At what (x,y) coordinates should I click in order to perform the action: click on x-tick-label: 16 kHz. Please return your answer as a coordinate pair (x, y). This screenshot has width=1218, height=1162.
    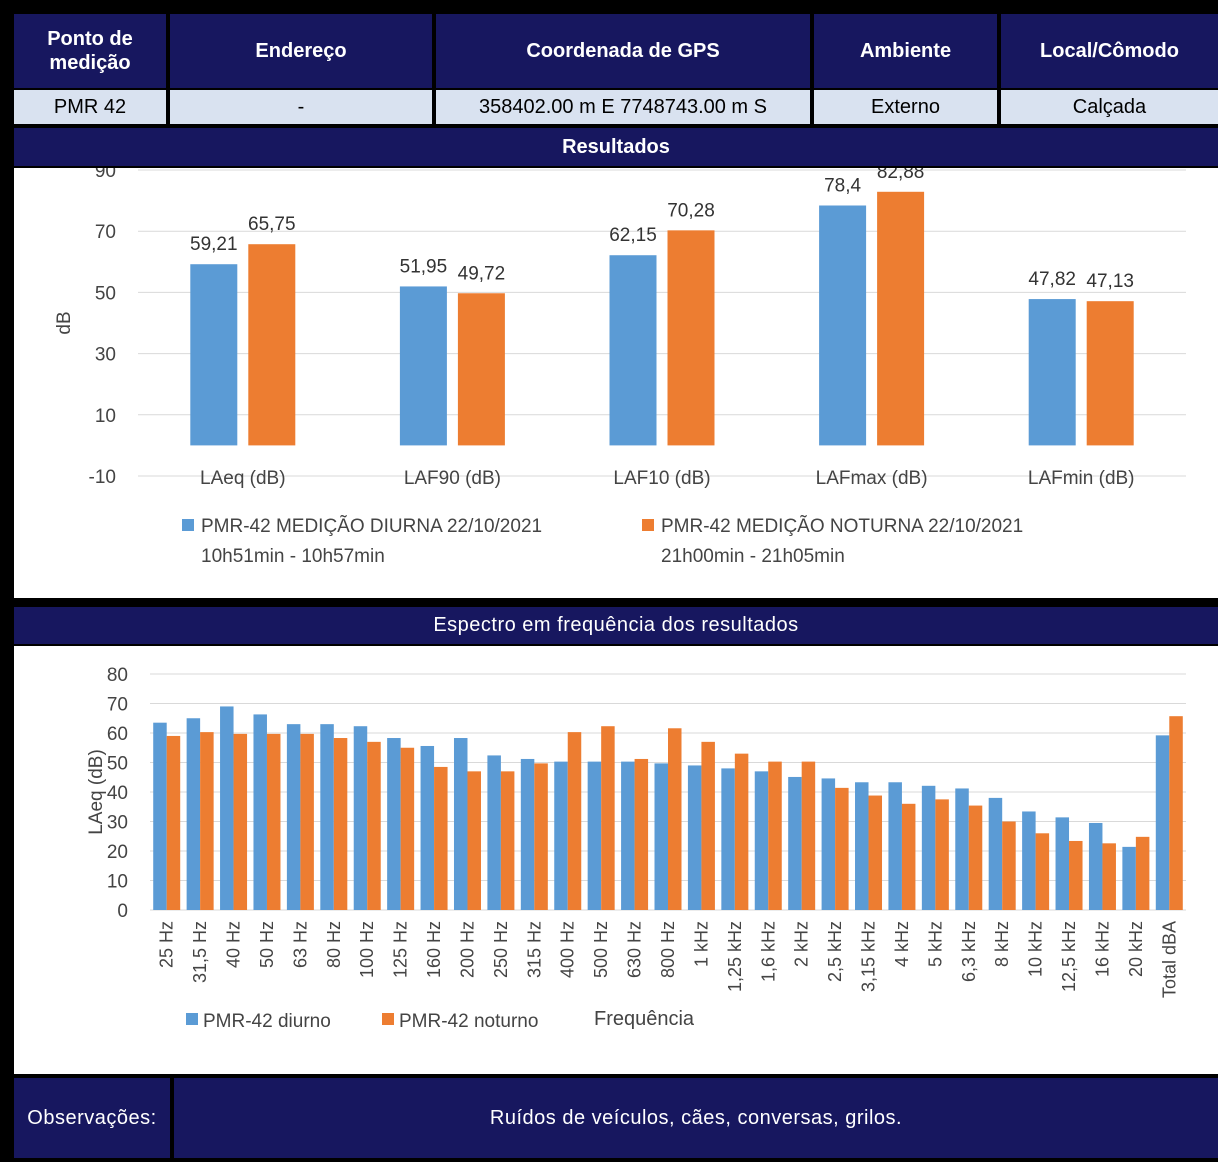
    Looking at the image, I should click on (1102, 949).